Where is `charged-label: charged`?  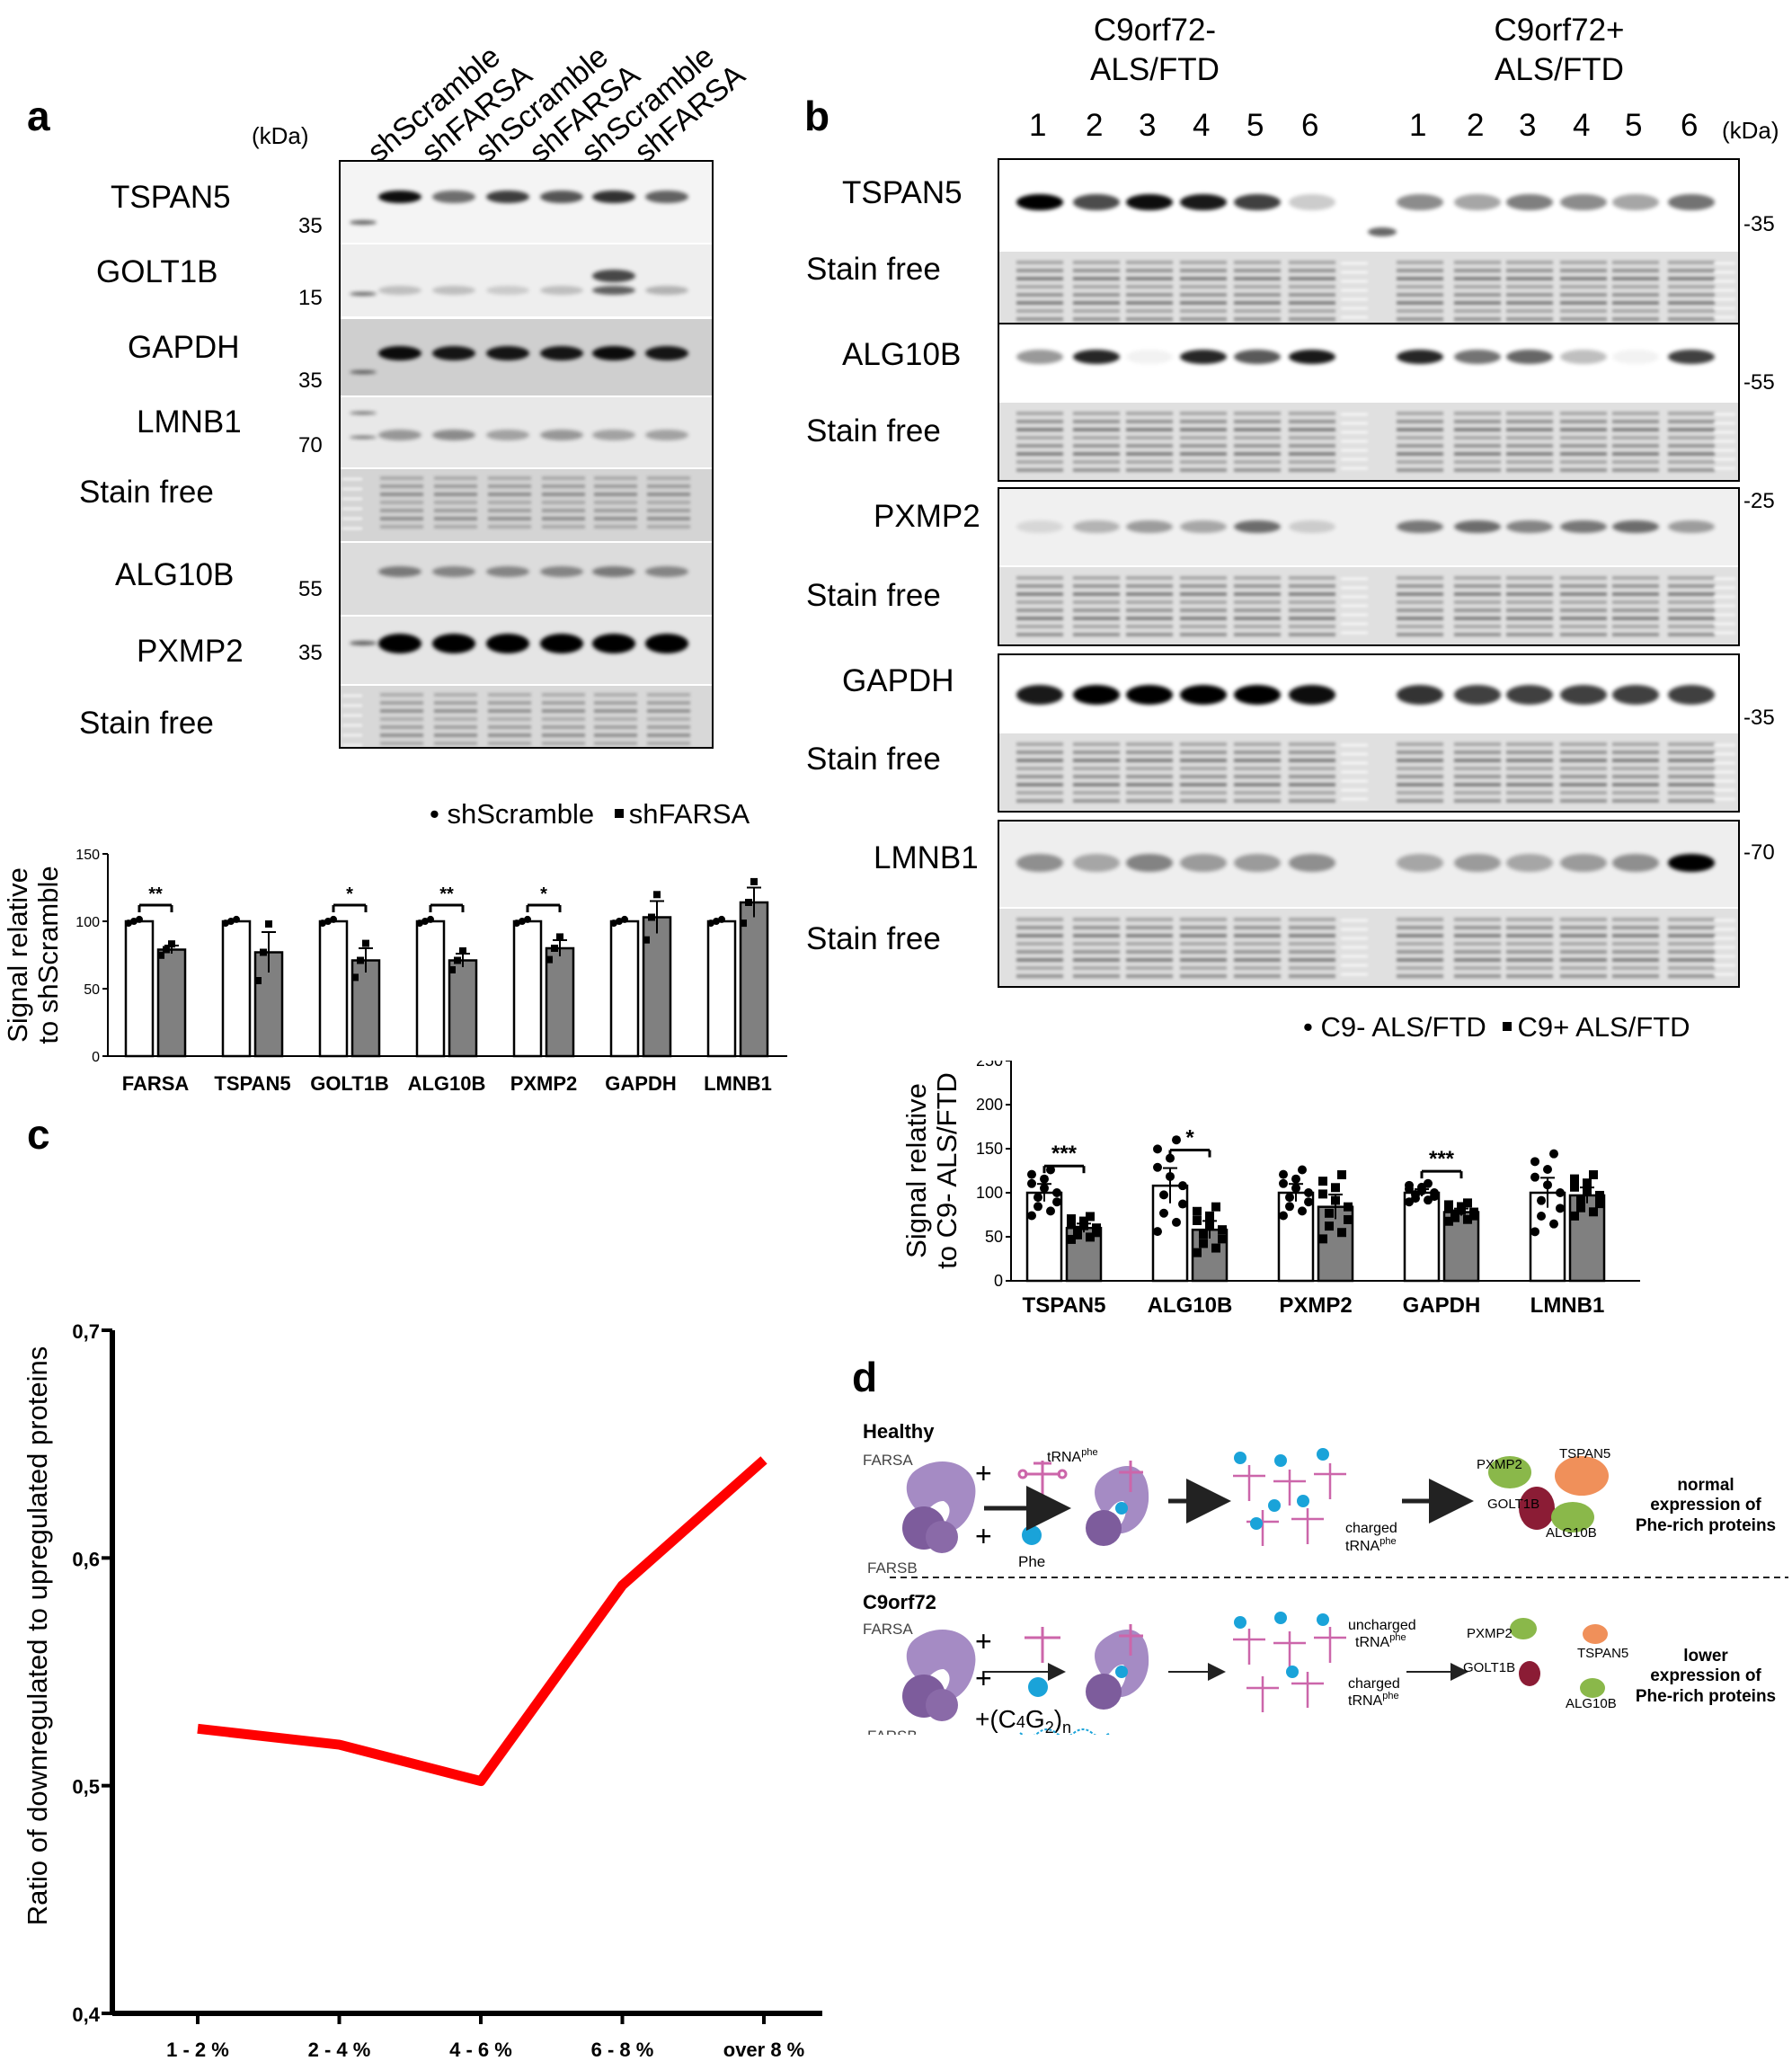 charged-label: charged is located at coordinates (1371, 1528).